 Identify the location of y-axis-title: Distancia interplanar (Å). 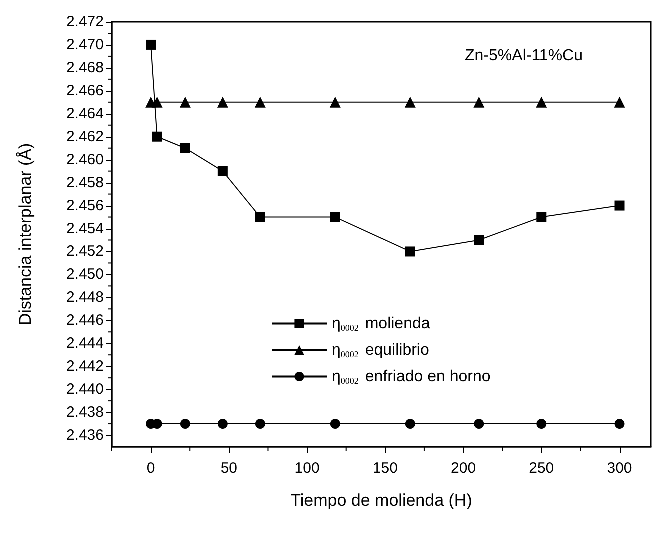
(25, 234).